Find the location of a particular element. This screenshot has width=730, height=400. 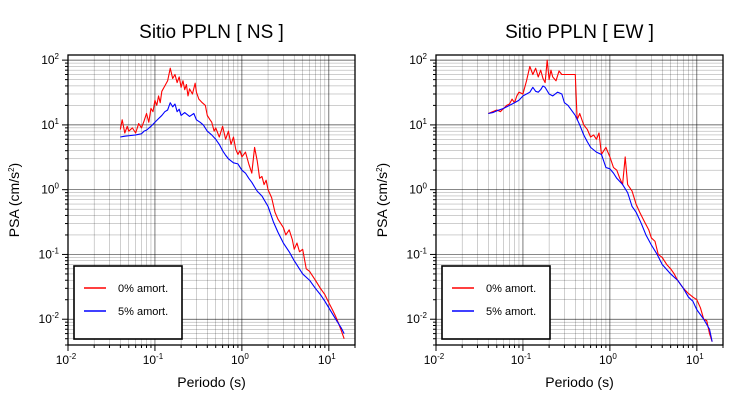

chart-title: Sitio PPLN [ EW ] is located at coordinates (579, 32).